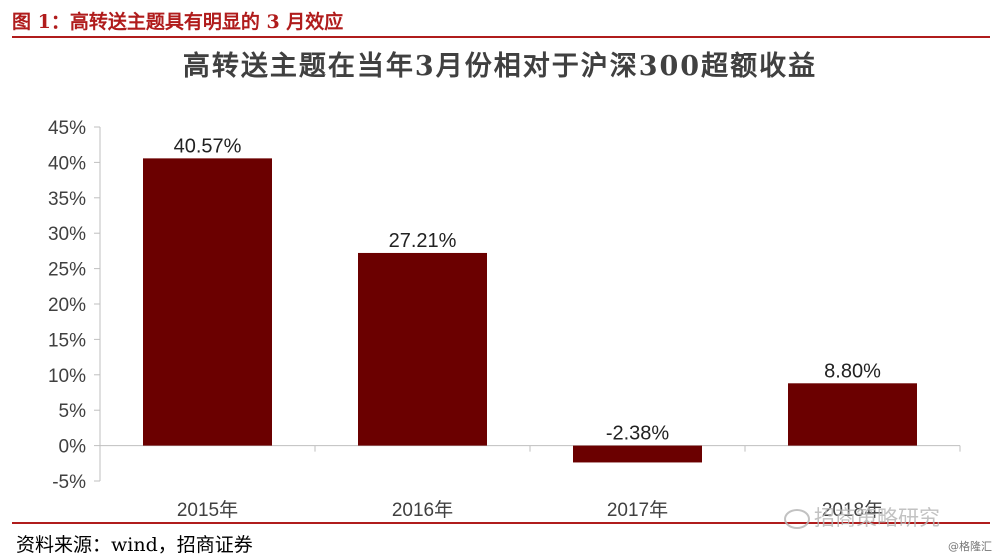 Image resolution: width=1000 pixels, height=558 pixels. What do you see at coordinates (178, 22) in the screenshot?
I see `figure-caption: 图 1：高转送主题具有明显的 3 月效应` at bounding box center [178, 22].